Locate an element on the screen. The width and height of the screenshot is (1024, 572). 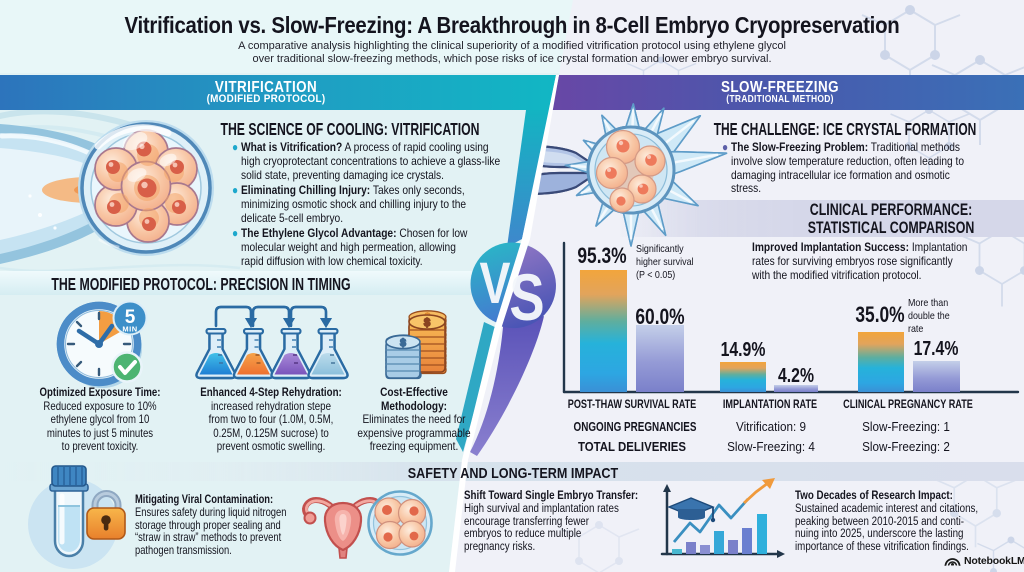
svg-text: S is located at coordinates (526, 297).